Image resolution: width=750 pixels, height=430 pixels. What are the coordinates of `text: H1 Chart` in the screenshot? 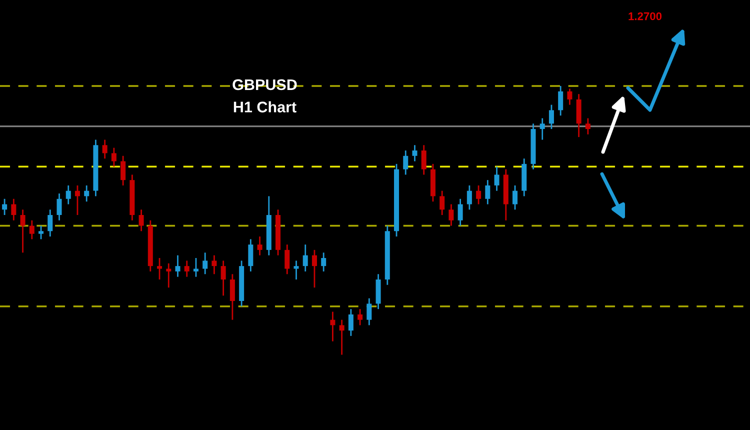 It's located at (265, 106).